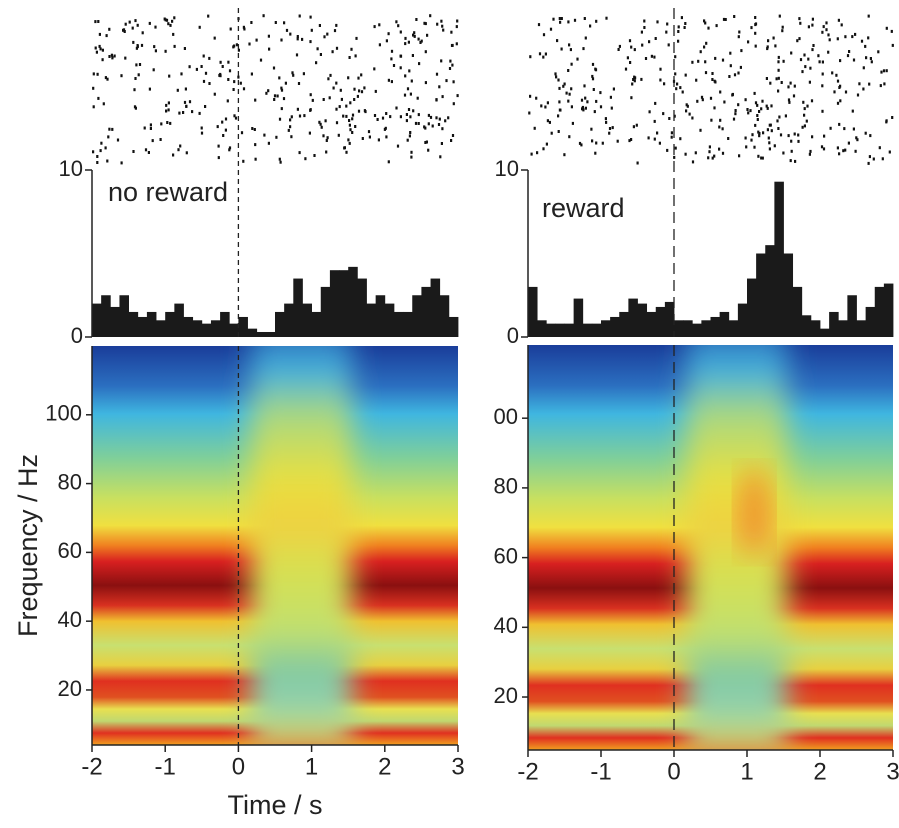  I want to click on x-tick-label: 0, so click(673, 771).